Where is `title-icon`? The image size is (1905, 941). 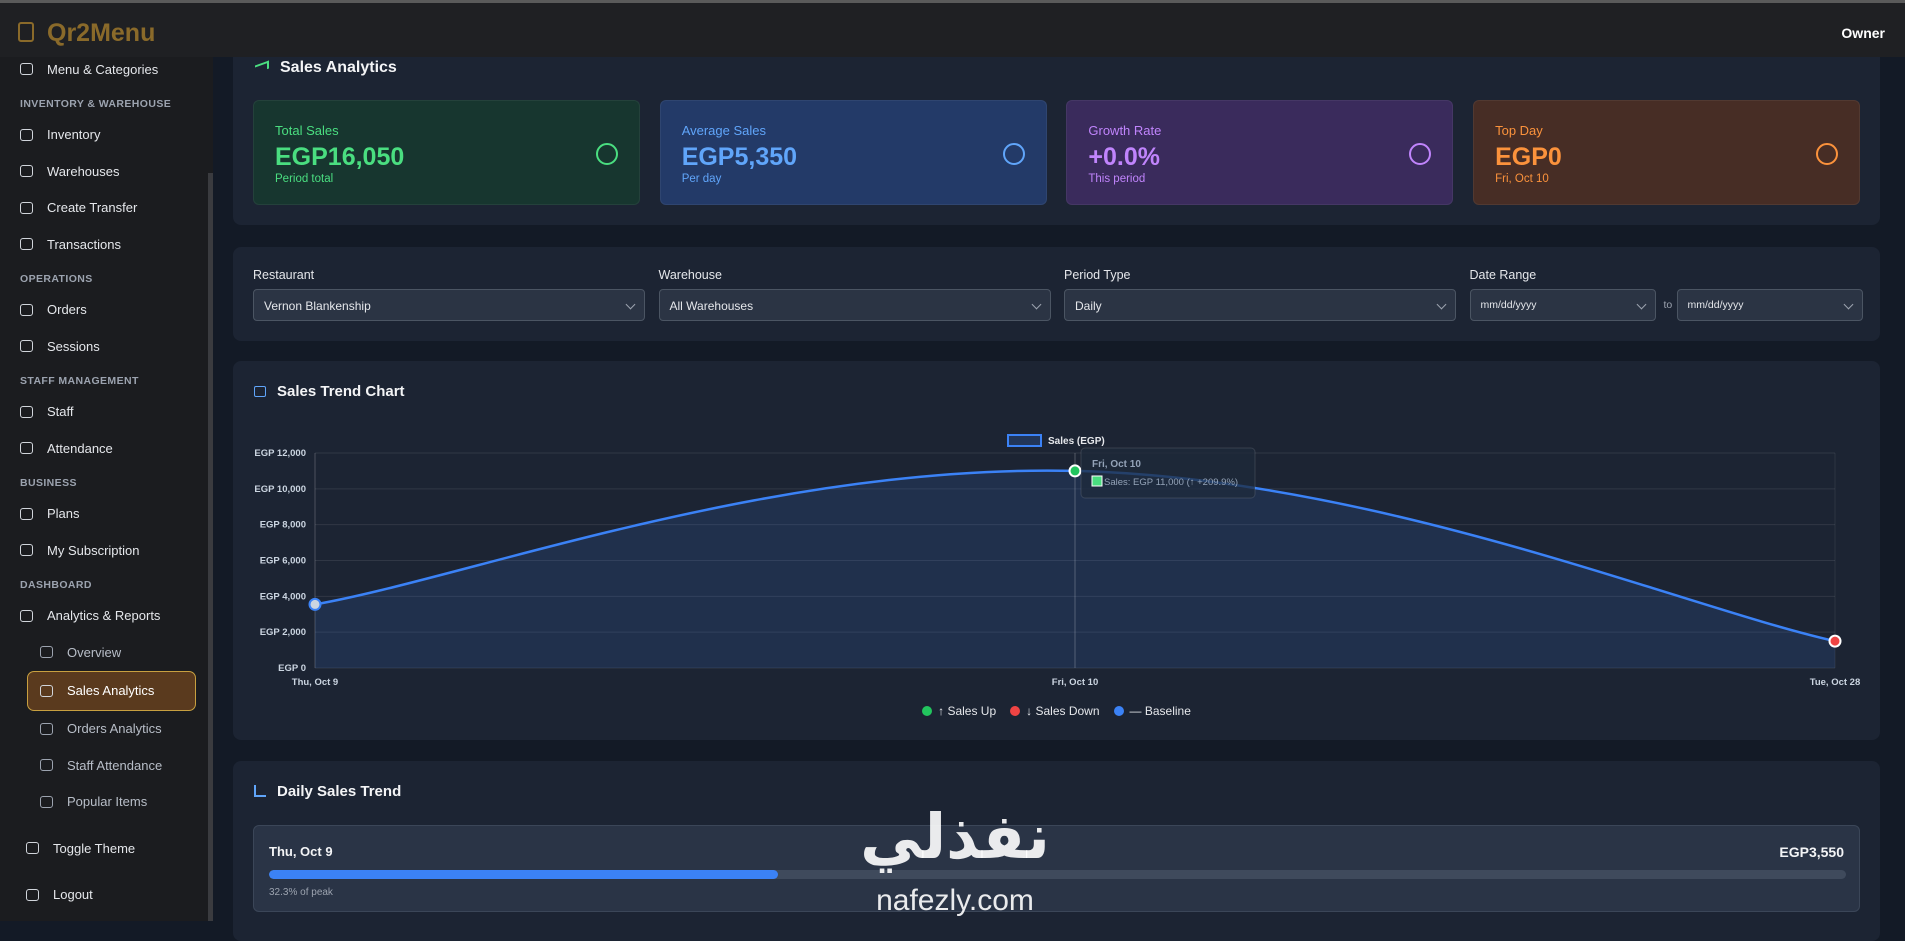 title-icon is located at coordinates (262, 67).